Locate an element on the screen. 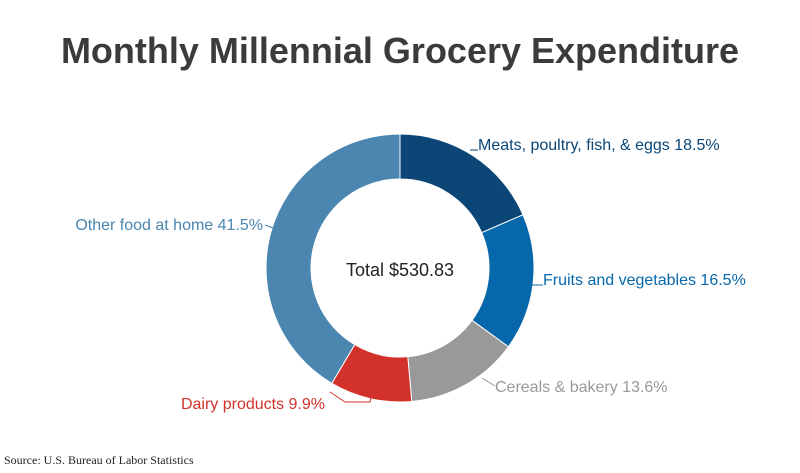 This screenshot has width=800, height=473. slice-label: Other food at home 41.5% is located at coordinates (169, 225).